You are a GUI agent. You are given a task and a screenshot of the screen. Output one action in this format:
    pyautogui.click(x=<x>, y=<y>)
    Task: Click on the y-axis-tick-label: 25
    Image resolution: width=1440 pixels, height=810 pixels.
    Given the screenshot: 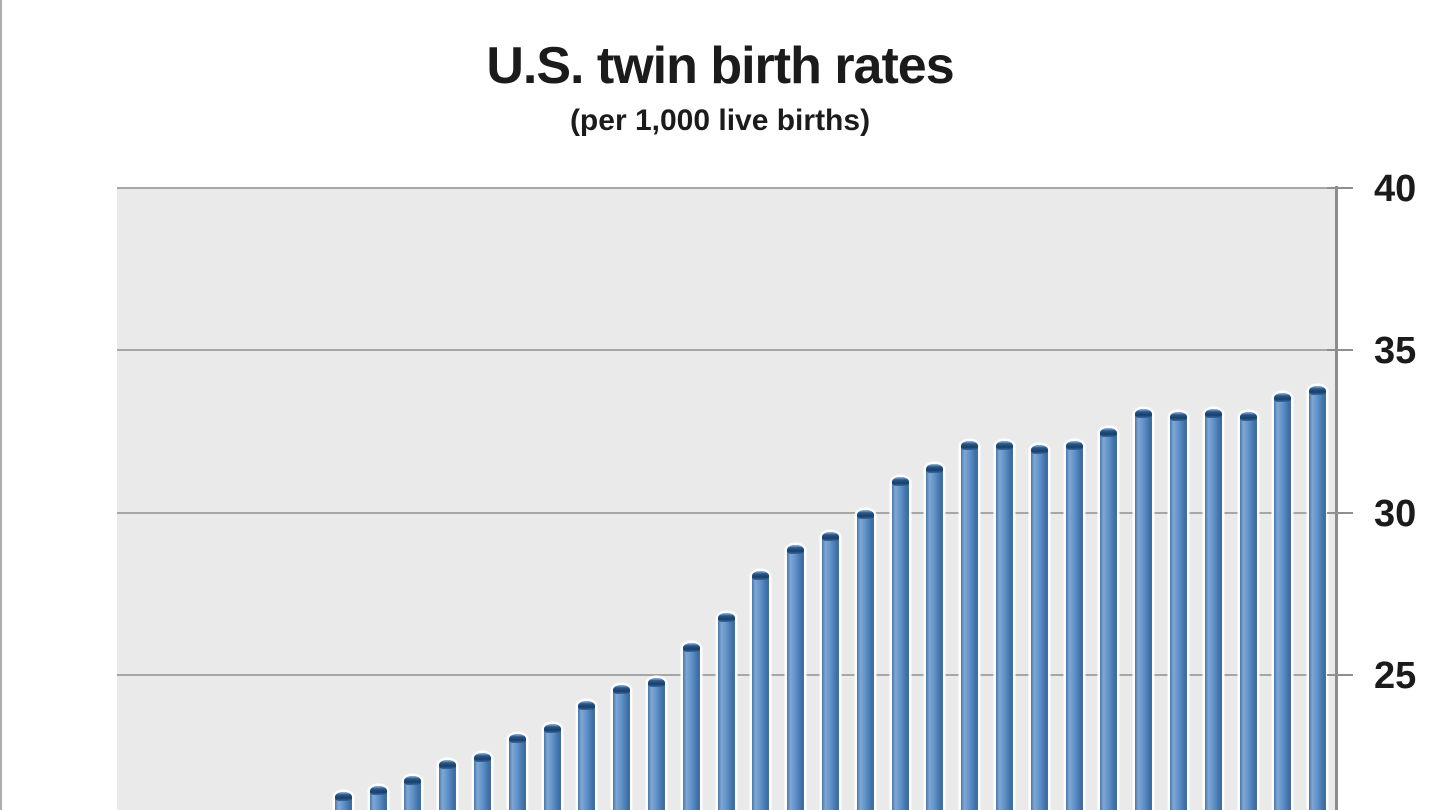 What is the action you would take?
    pyautogui.click(x=1395, y=676)
    